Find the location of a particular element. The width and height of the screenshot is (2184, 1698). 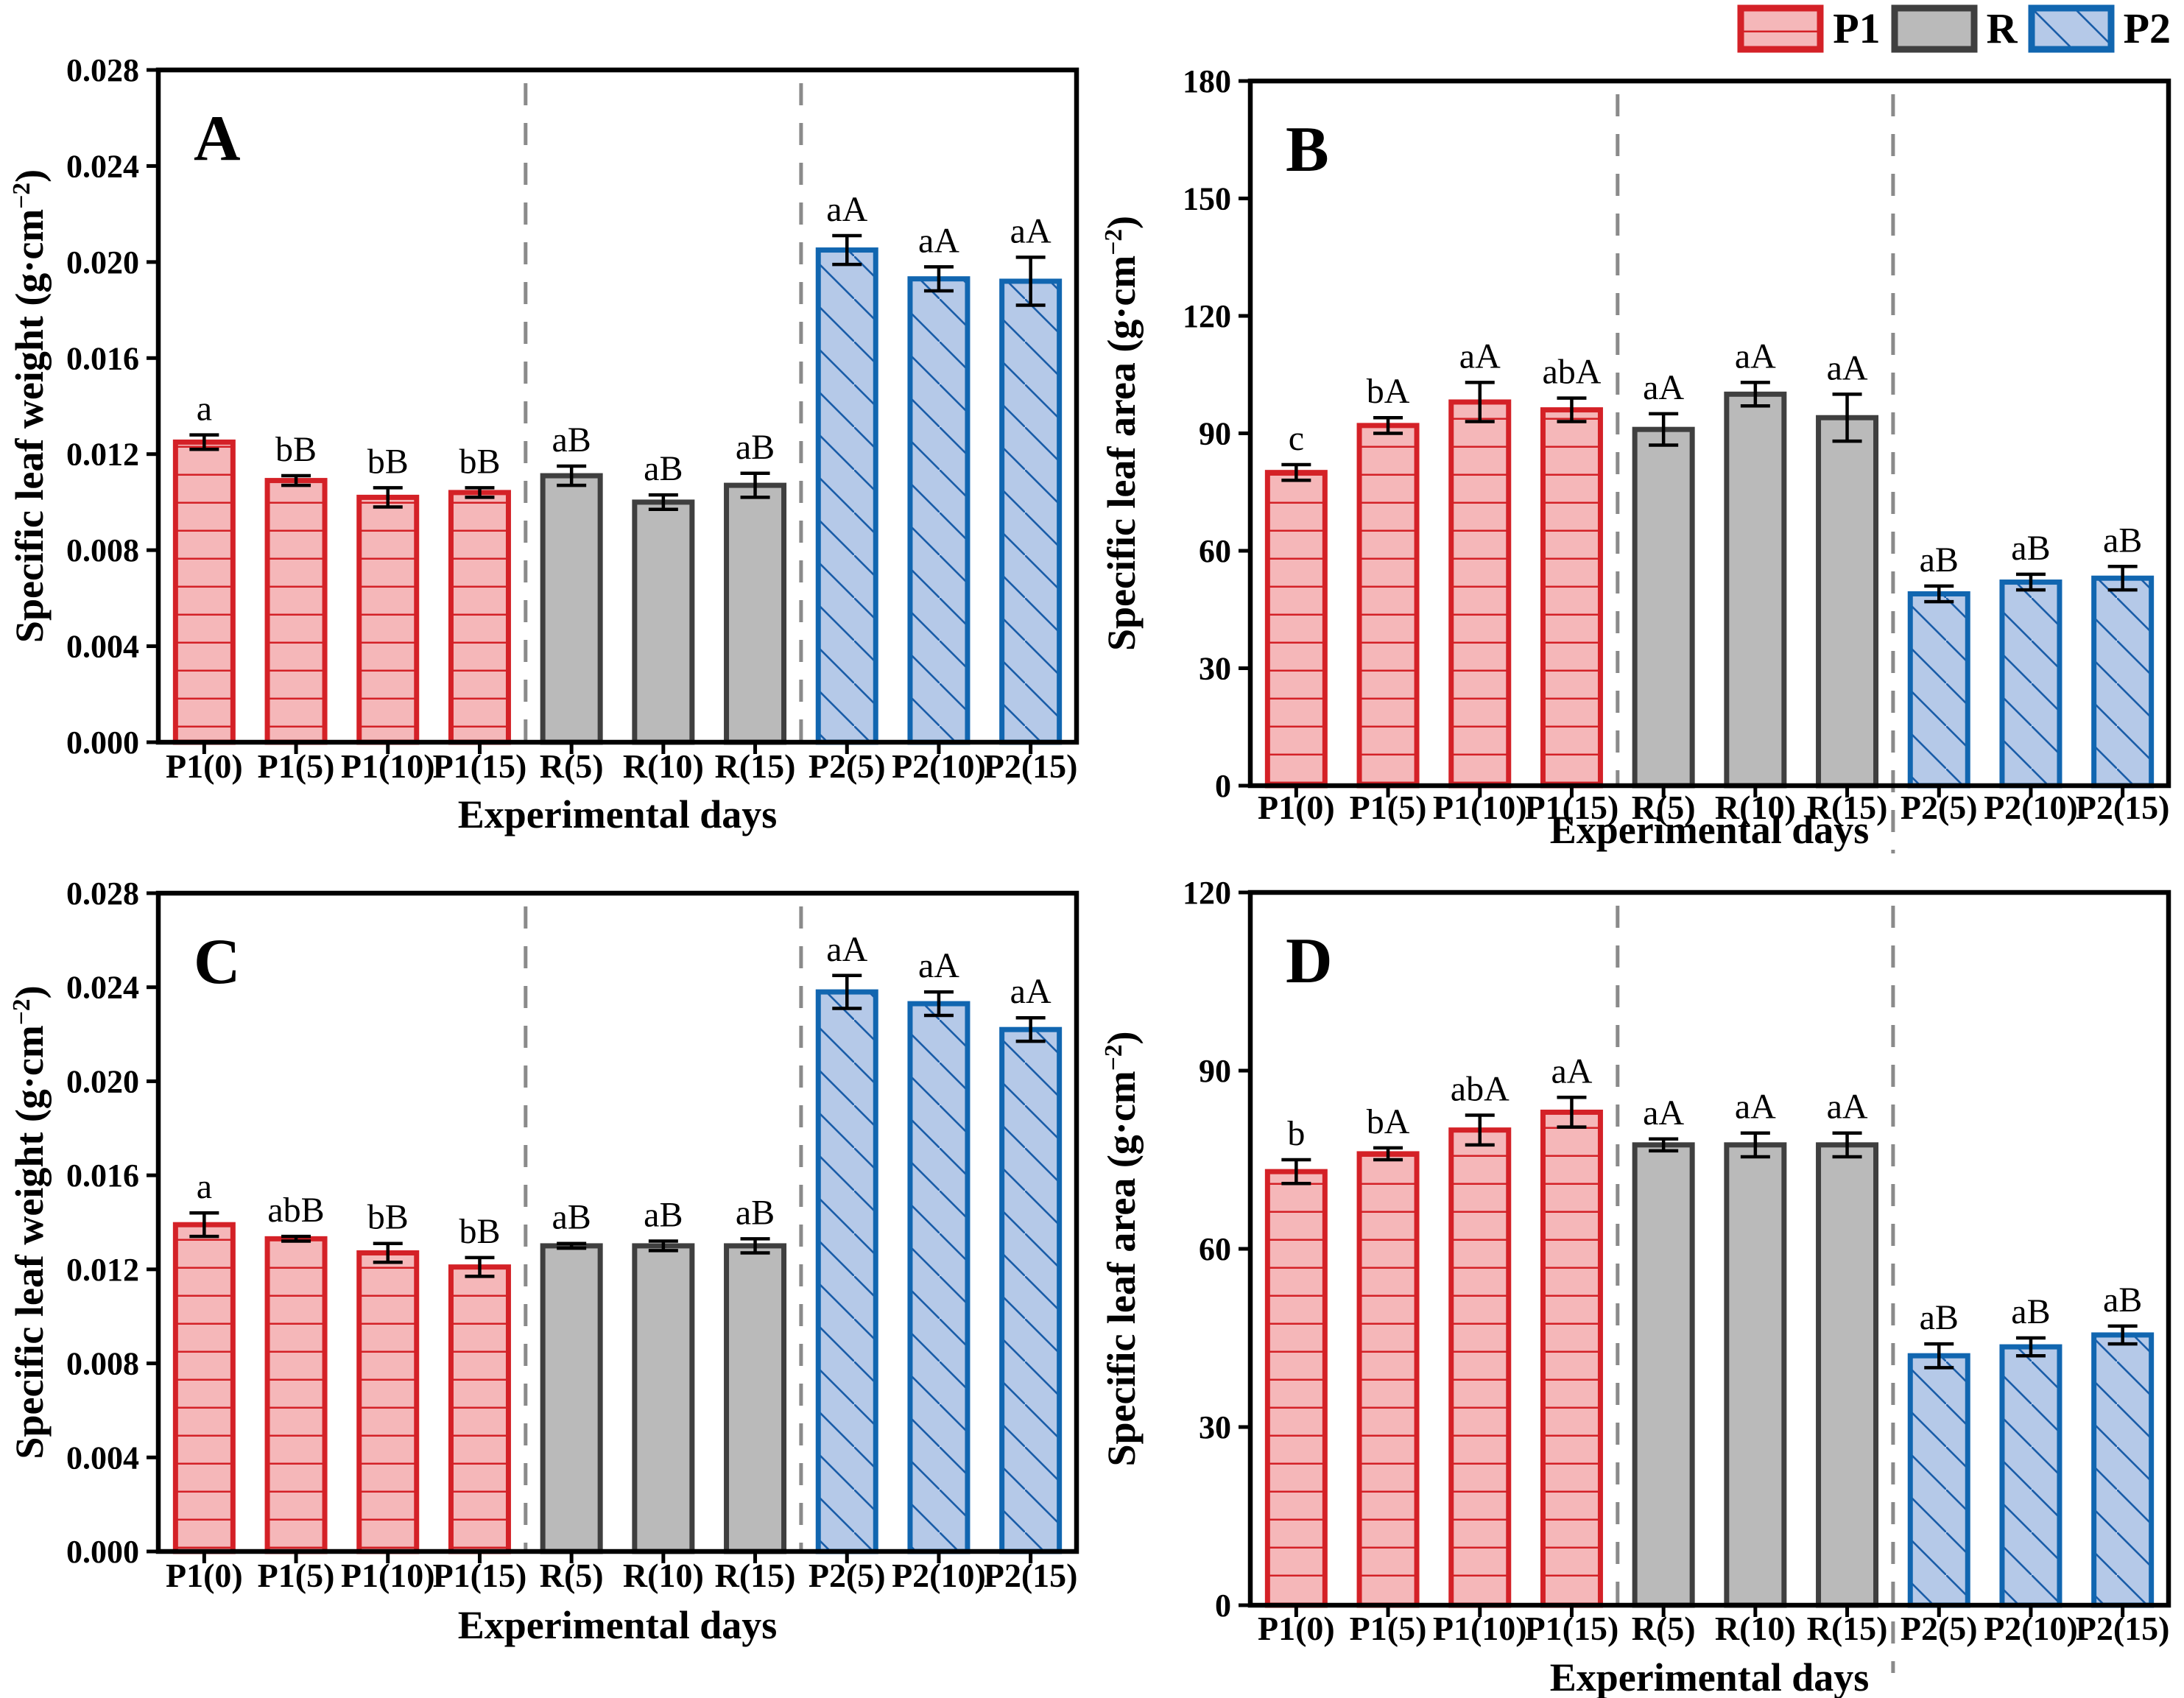

legend-item-p2: P2 is located at coordinates (2099, 28).